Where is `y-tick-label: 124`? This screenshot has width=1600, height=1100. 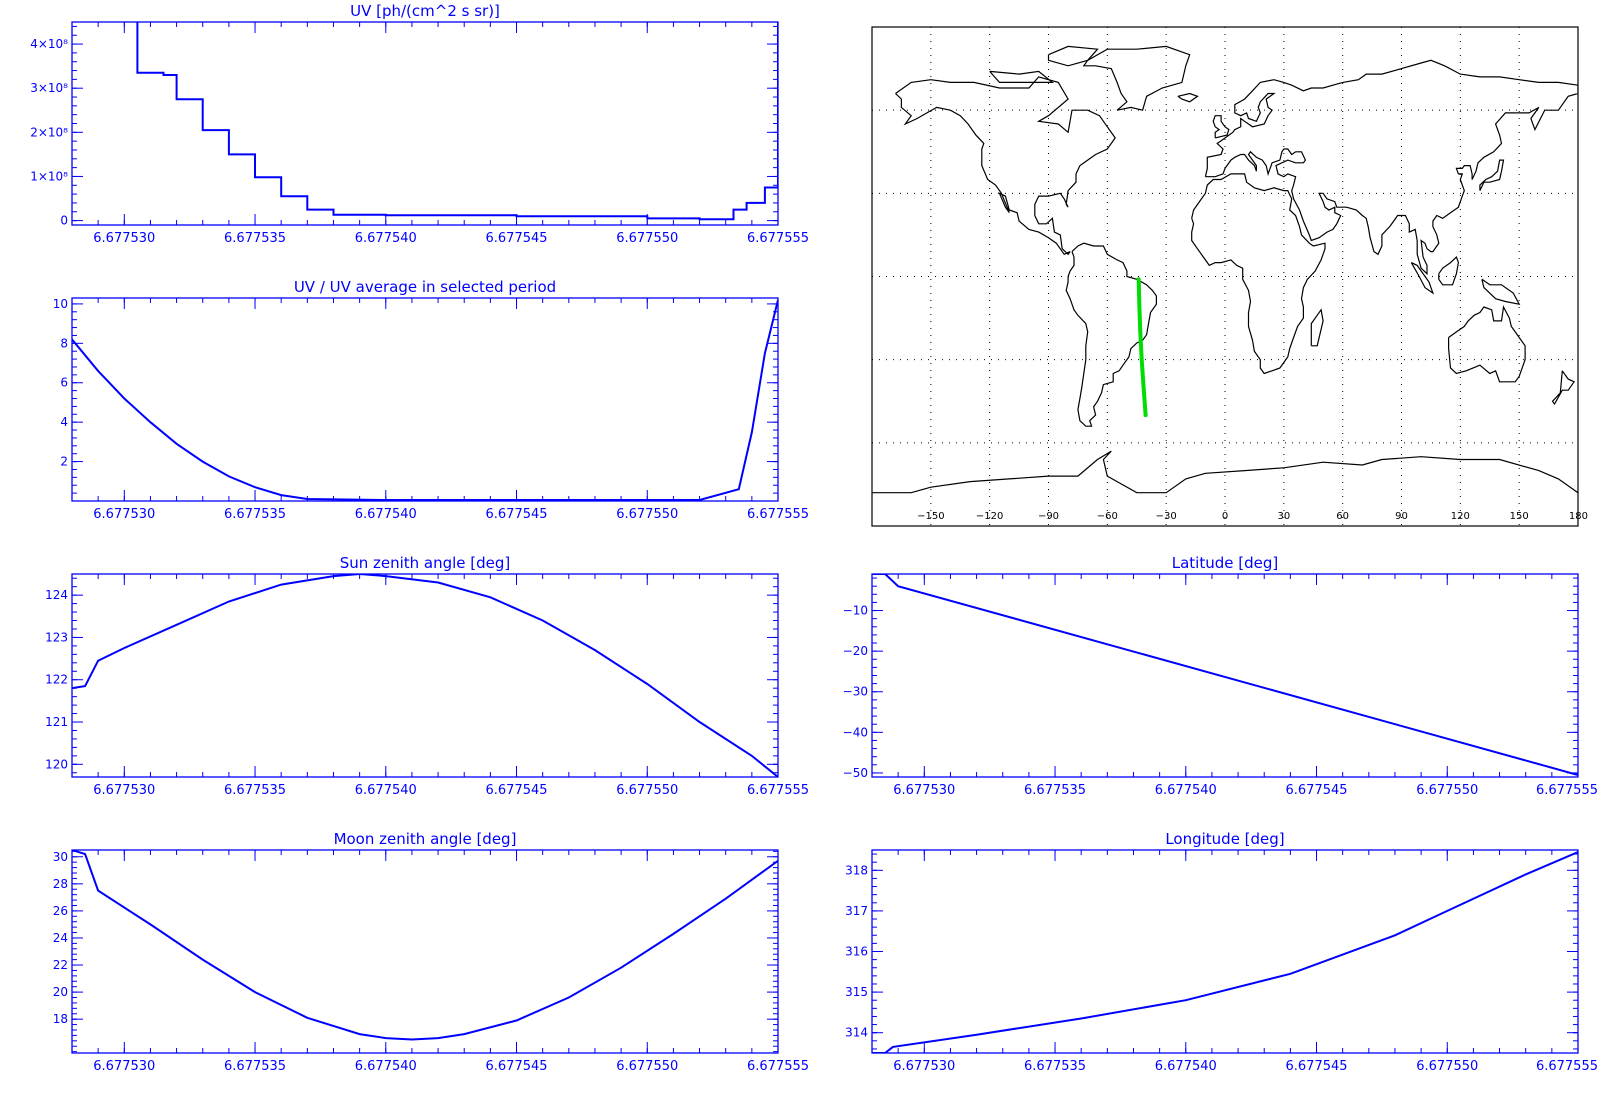 y-tick-label: 124 is located at coordinates (56, 595).